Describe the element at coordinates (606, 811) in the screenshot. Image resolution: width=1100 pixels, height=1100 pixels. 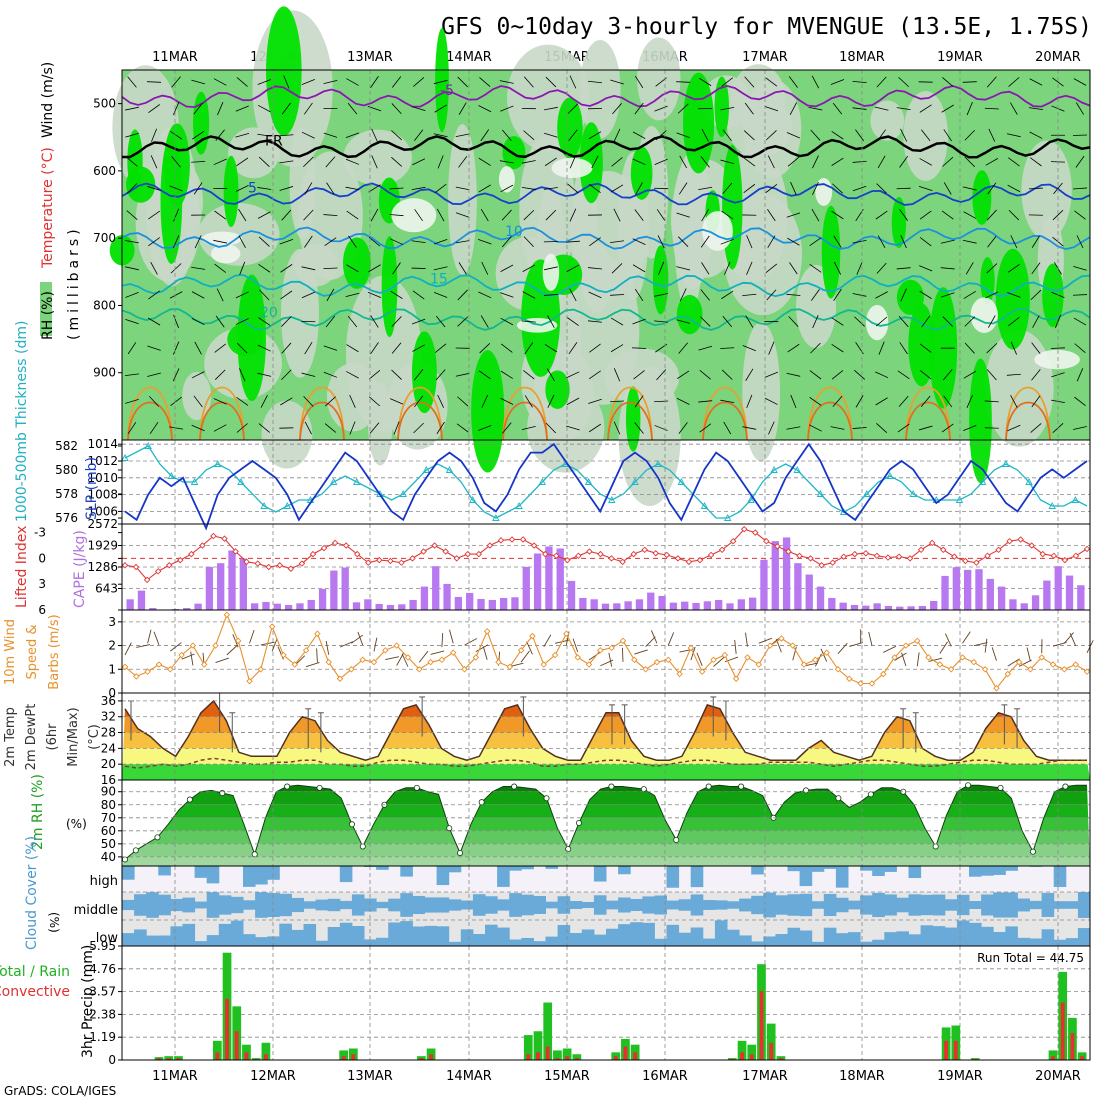
I see `rh-band` at that location.